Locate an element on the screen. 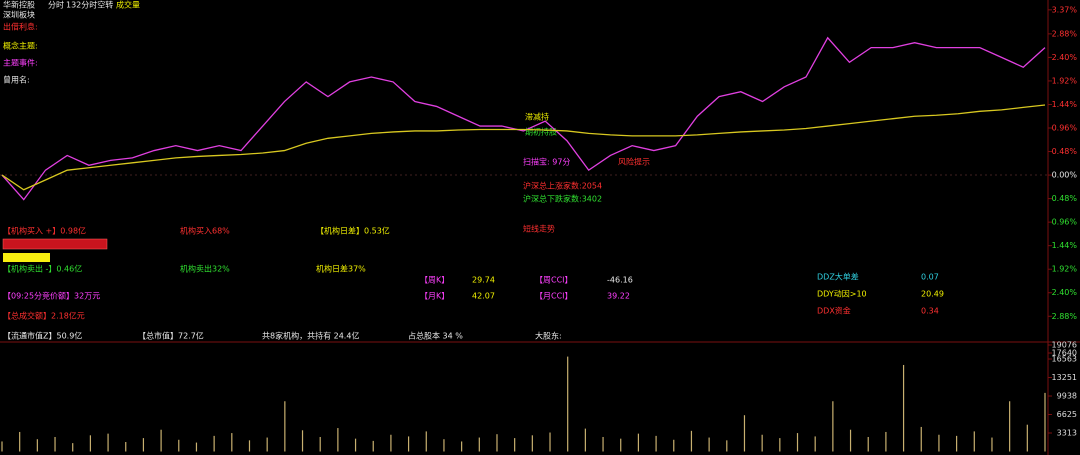  stat: 机构卖出32% is located at coordinates (205, 269).